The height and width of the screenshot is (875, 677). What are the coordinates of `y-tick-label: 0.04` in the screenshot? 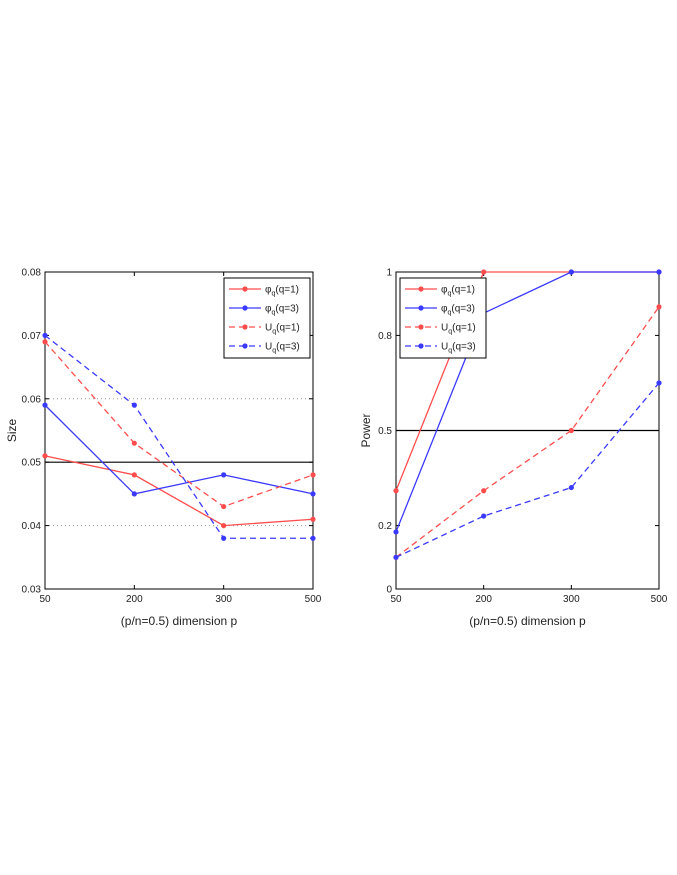 It's located at (32, 526).